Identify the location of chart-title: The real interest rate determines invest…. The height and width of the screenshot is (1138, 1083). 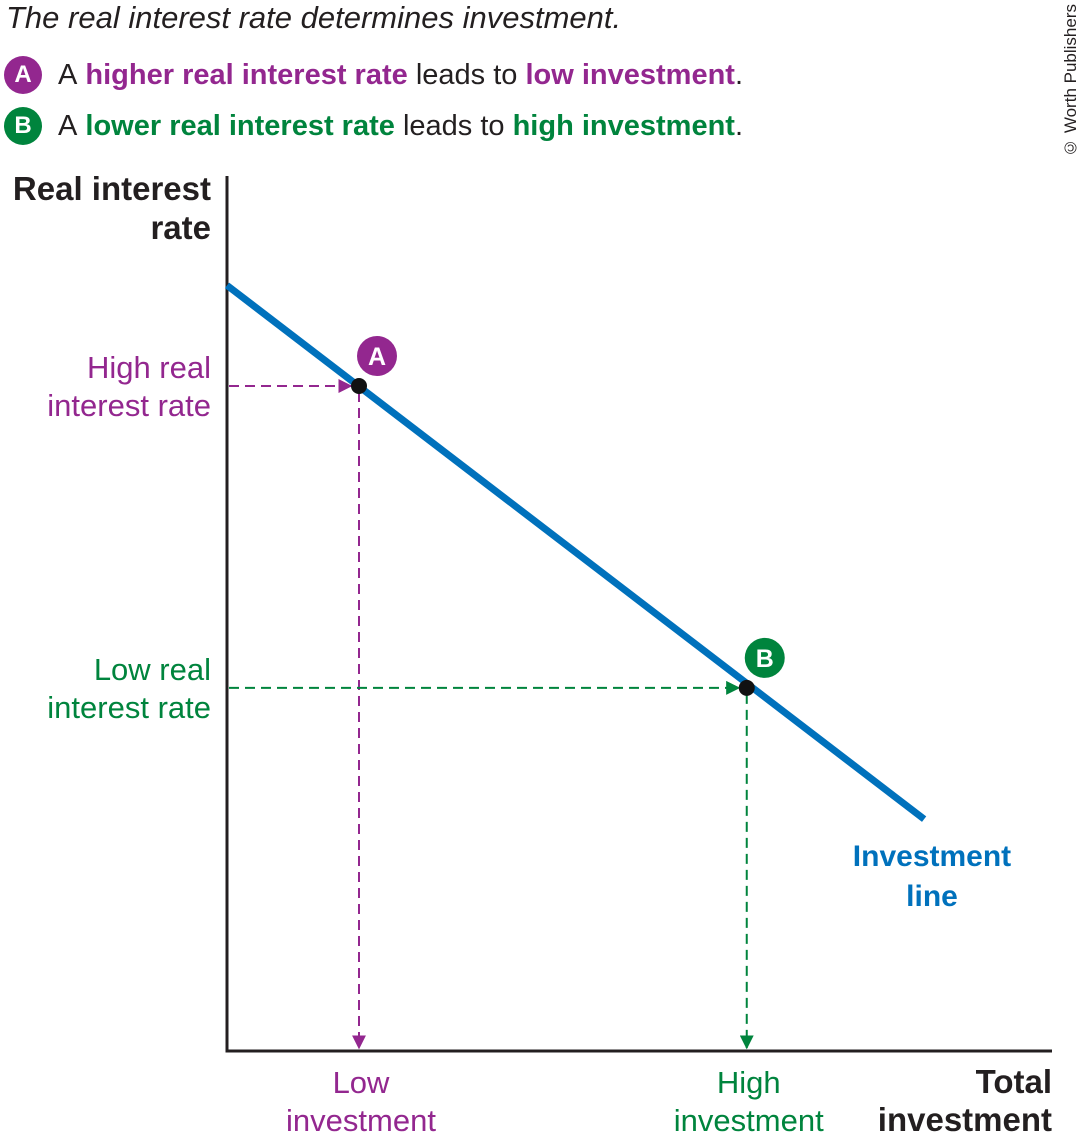
(314, 17).